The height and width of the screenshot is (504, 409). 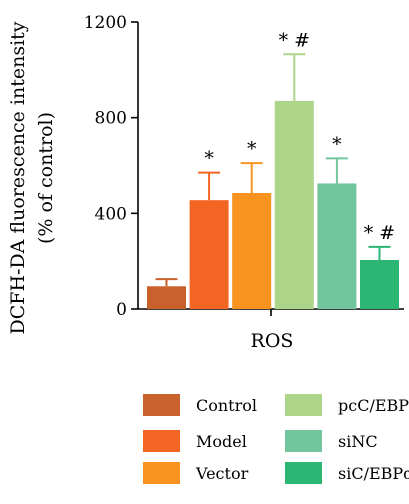 I want to click on y-tick-label: 0, so click(x=121, y=310).